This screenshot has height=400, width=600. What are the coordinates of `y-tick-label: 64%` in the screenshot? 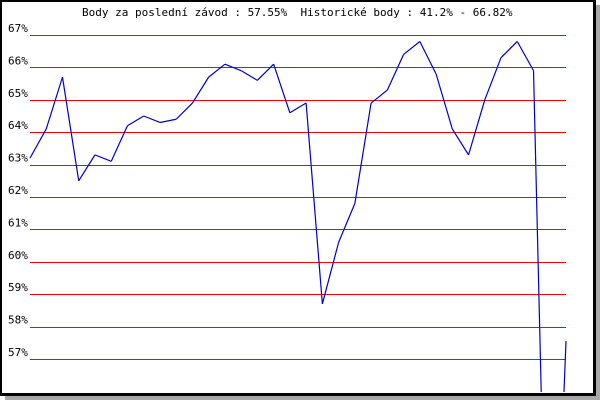 It's located at (18, 125).